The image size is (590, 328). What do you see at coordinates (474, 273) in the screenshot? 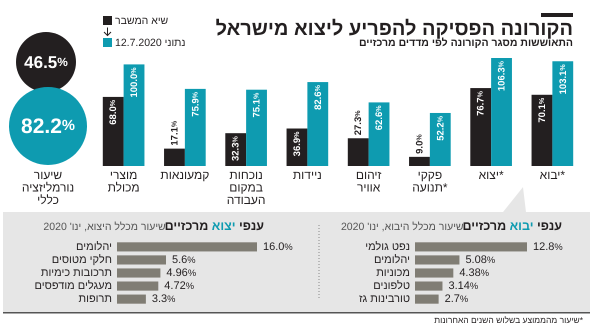
I see `data-label: 4.38%` at bounding box center [474, 273].